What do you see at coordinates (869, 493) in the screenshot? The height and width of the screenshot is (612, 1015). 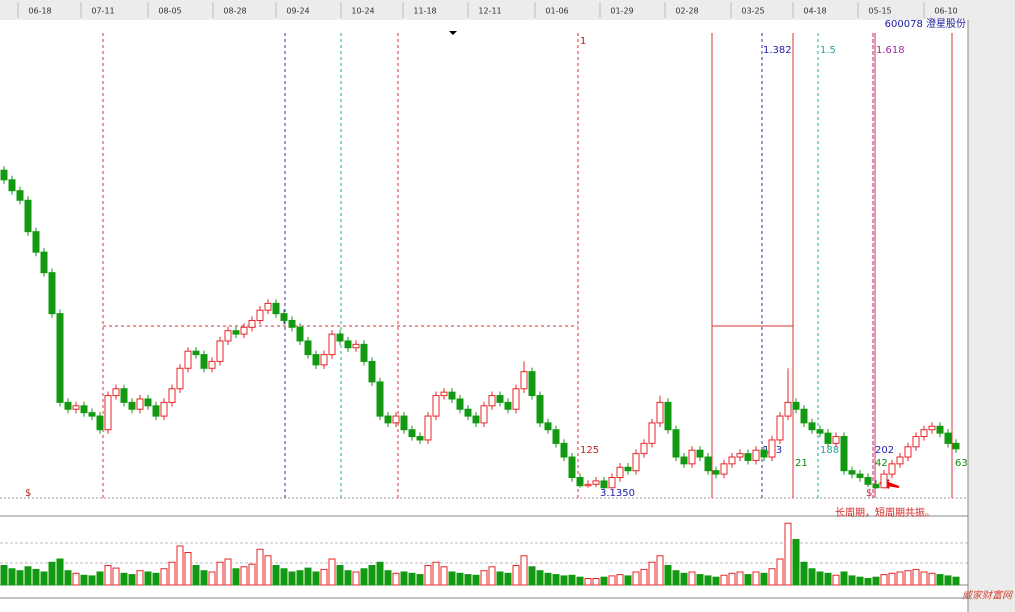 I see `marker-label: $` at bounding box center [869, 493].